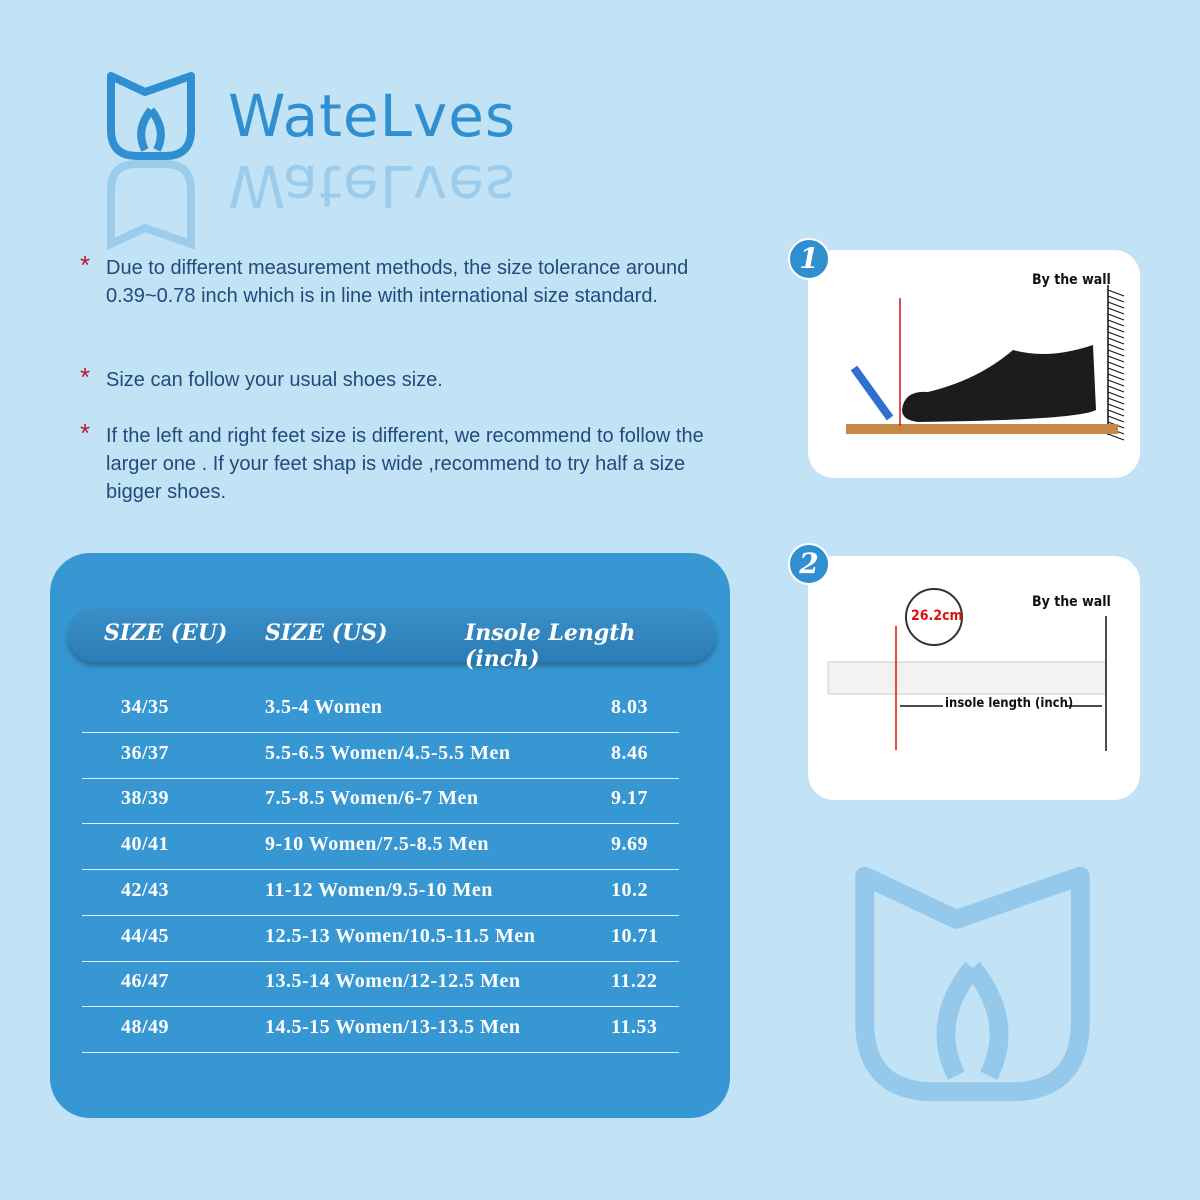  Describe the element at coordinates (809, 564) in the screenshot. I see `step-2-badge: 2` at that location.